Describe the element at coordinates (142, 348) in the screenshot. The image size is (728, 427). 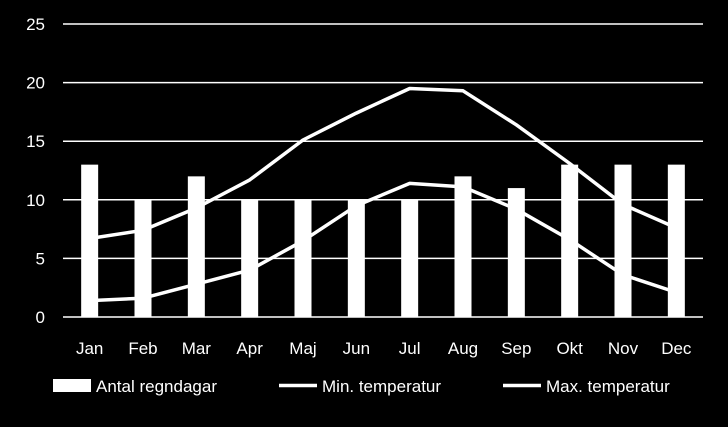
I see `x-tick-label: Feb` at that location.